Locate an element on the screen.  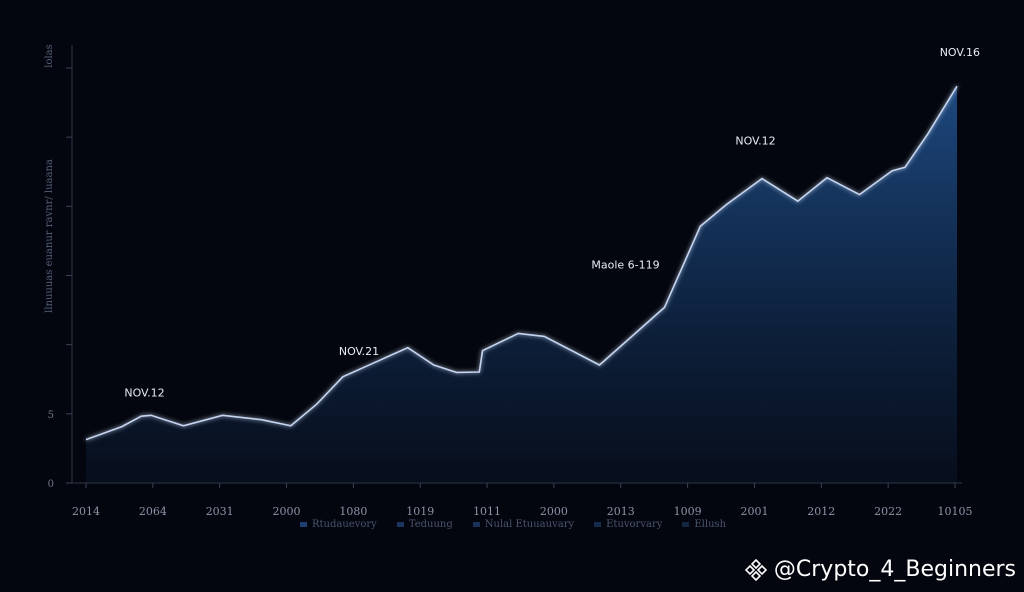
legend-item: Ellush is located at coordinates (704, 524).